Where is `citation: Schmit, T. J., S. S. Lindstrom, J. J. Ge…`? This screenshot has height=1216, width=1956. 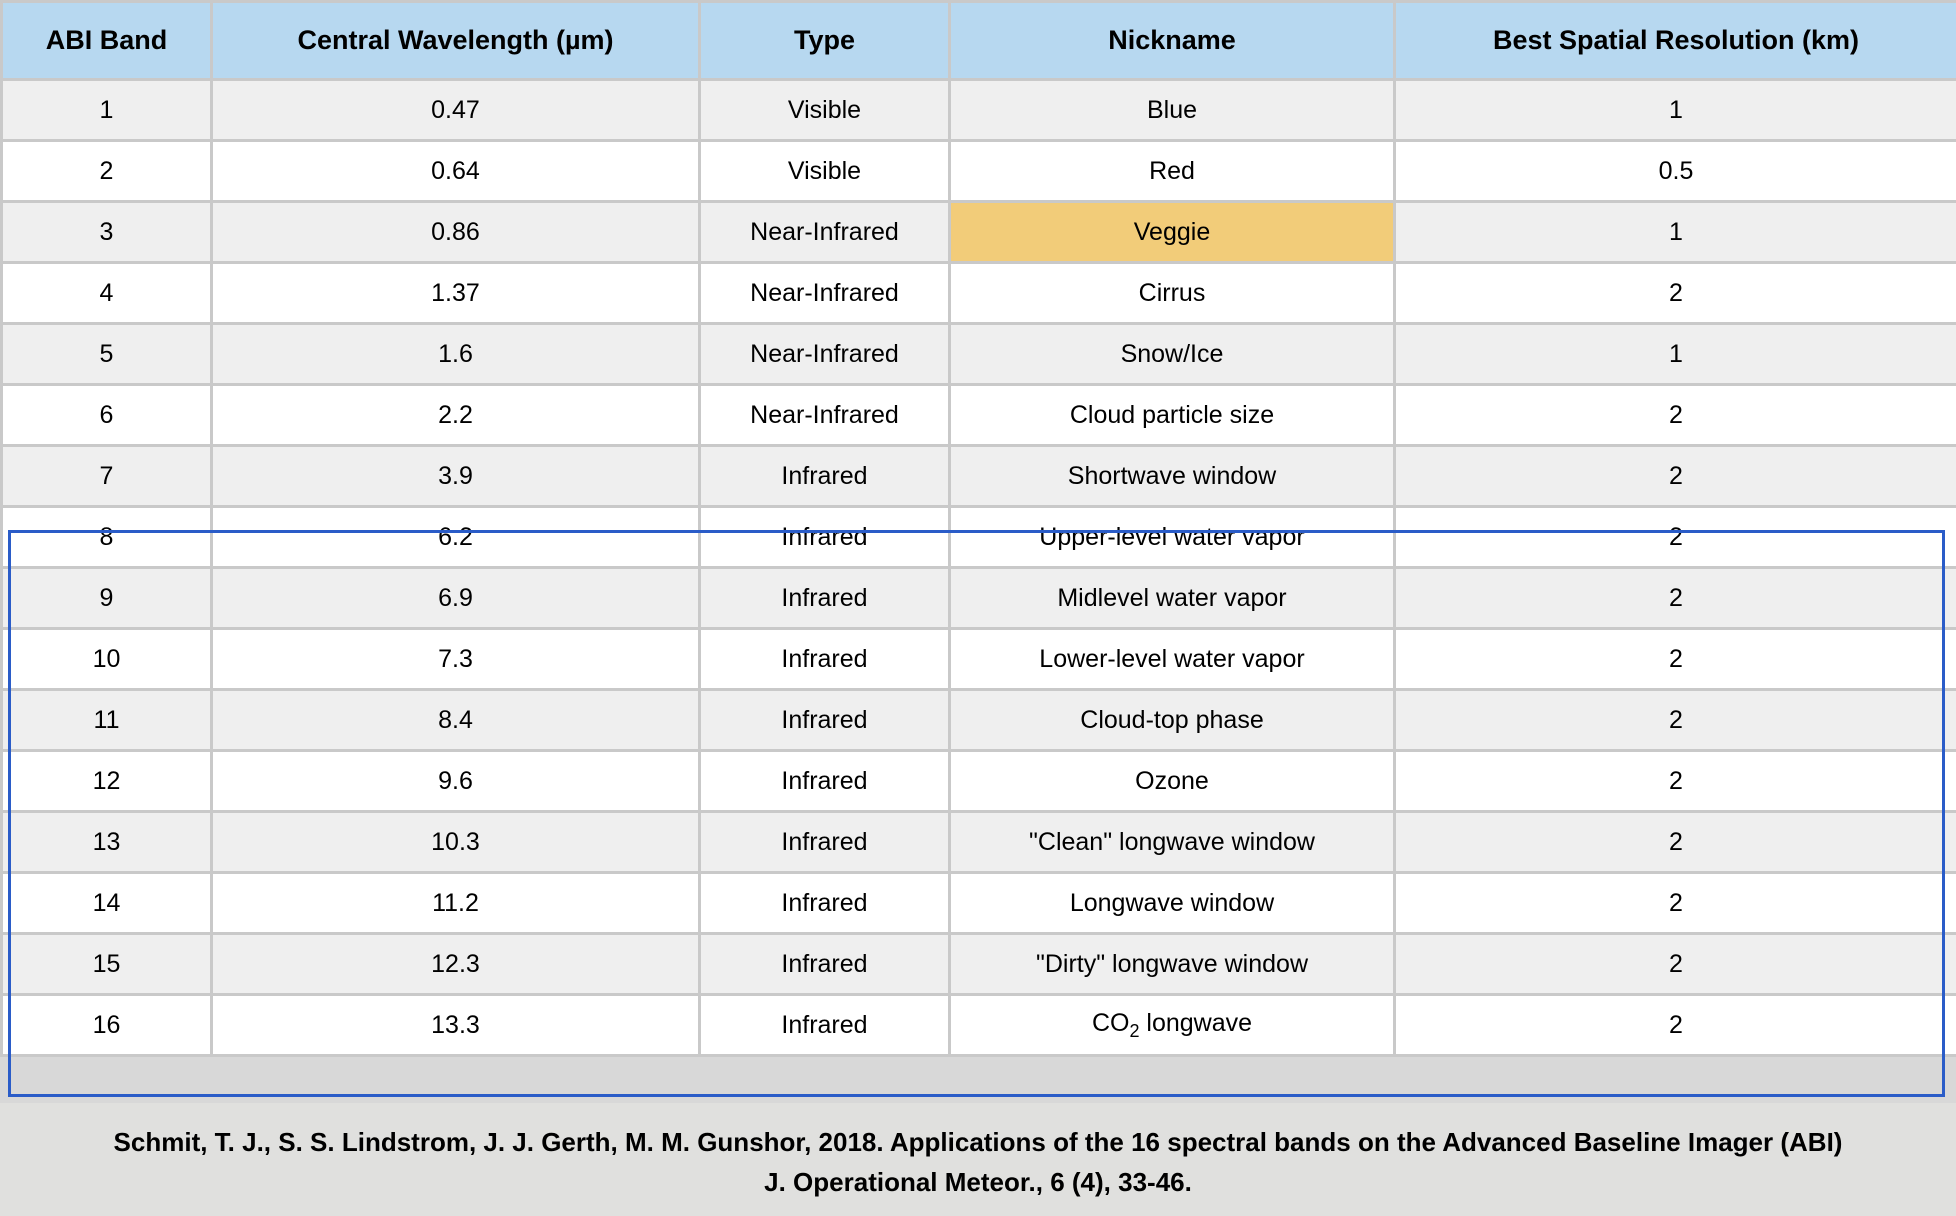 citation: Schmit, T. J., S. S. Lindstrom, J. J. Ge… is located at coordinates (978, 1159).